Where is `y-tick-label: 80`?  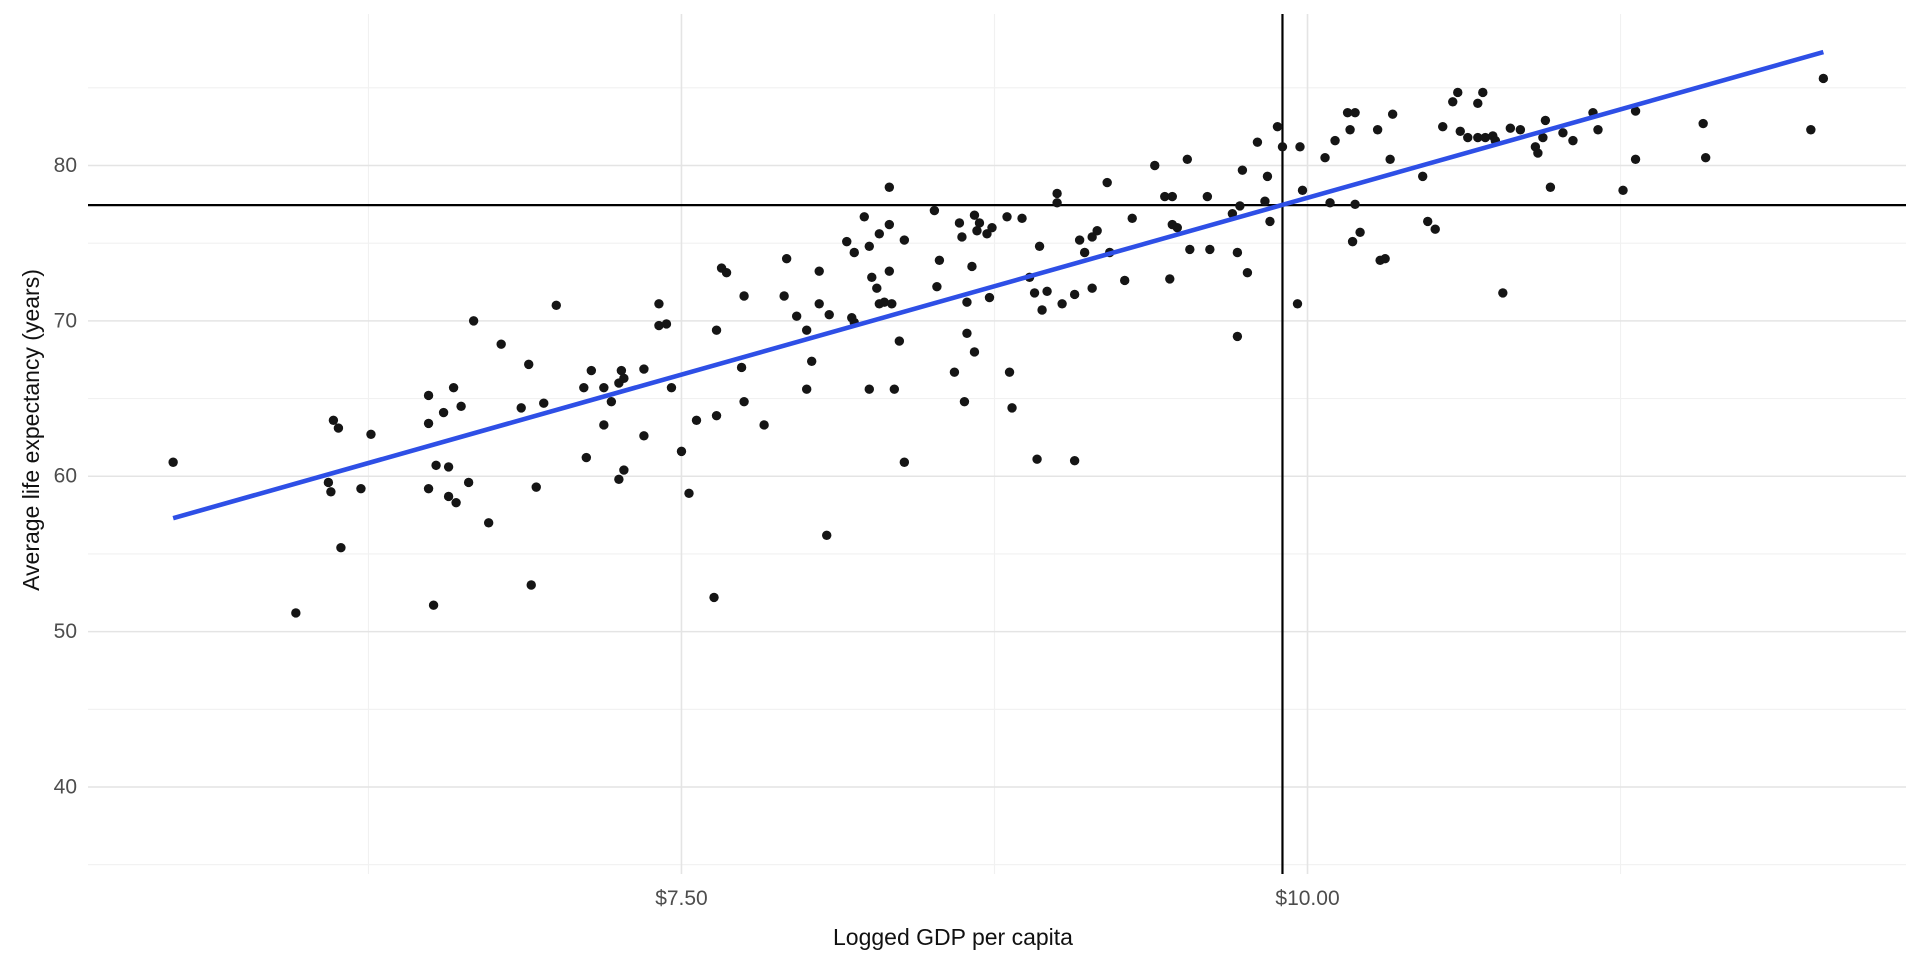 y-tick-label: 80 is located at coordinates (65, 165).